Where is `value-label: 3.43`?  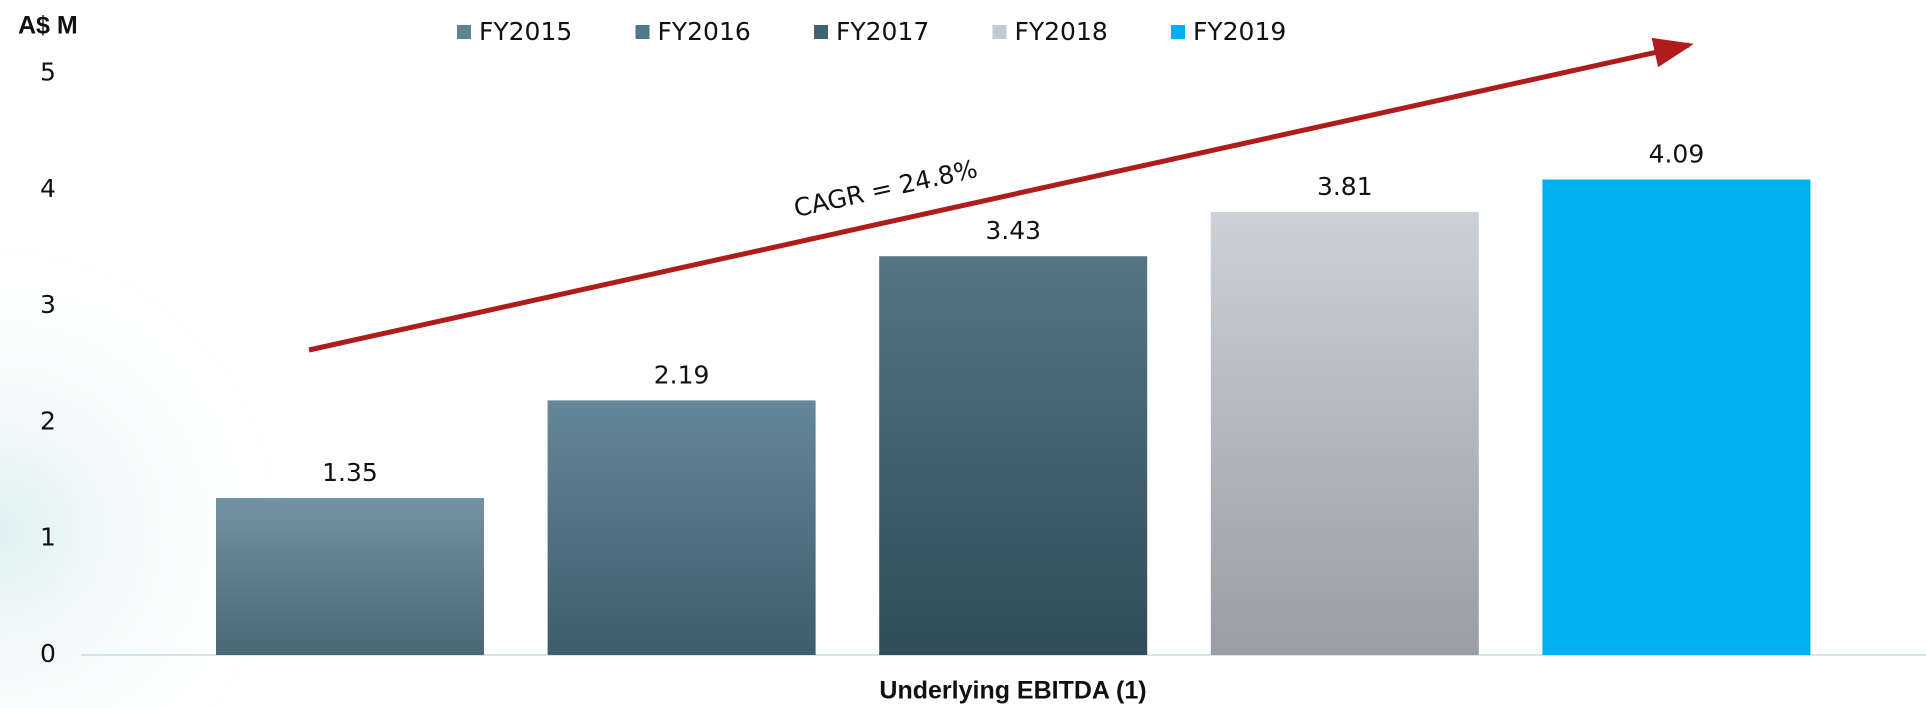 value-label: 3.43 is located at coordinates (1013, 230).